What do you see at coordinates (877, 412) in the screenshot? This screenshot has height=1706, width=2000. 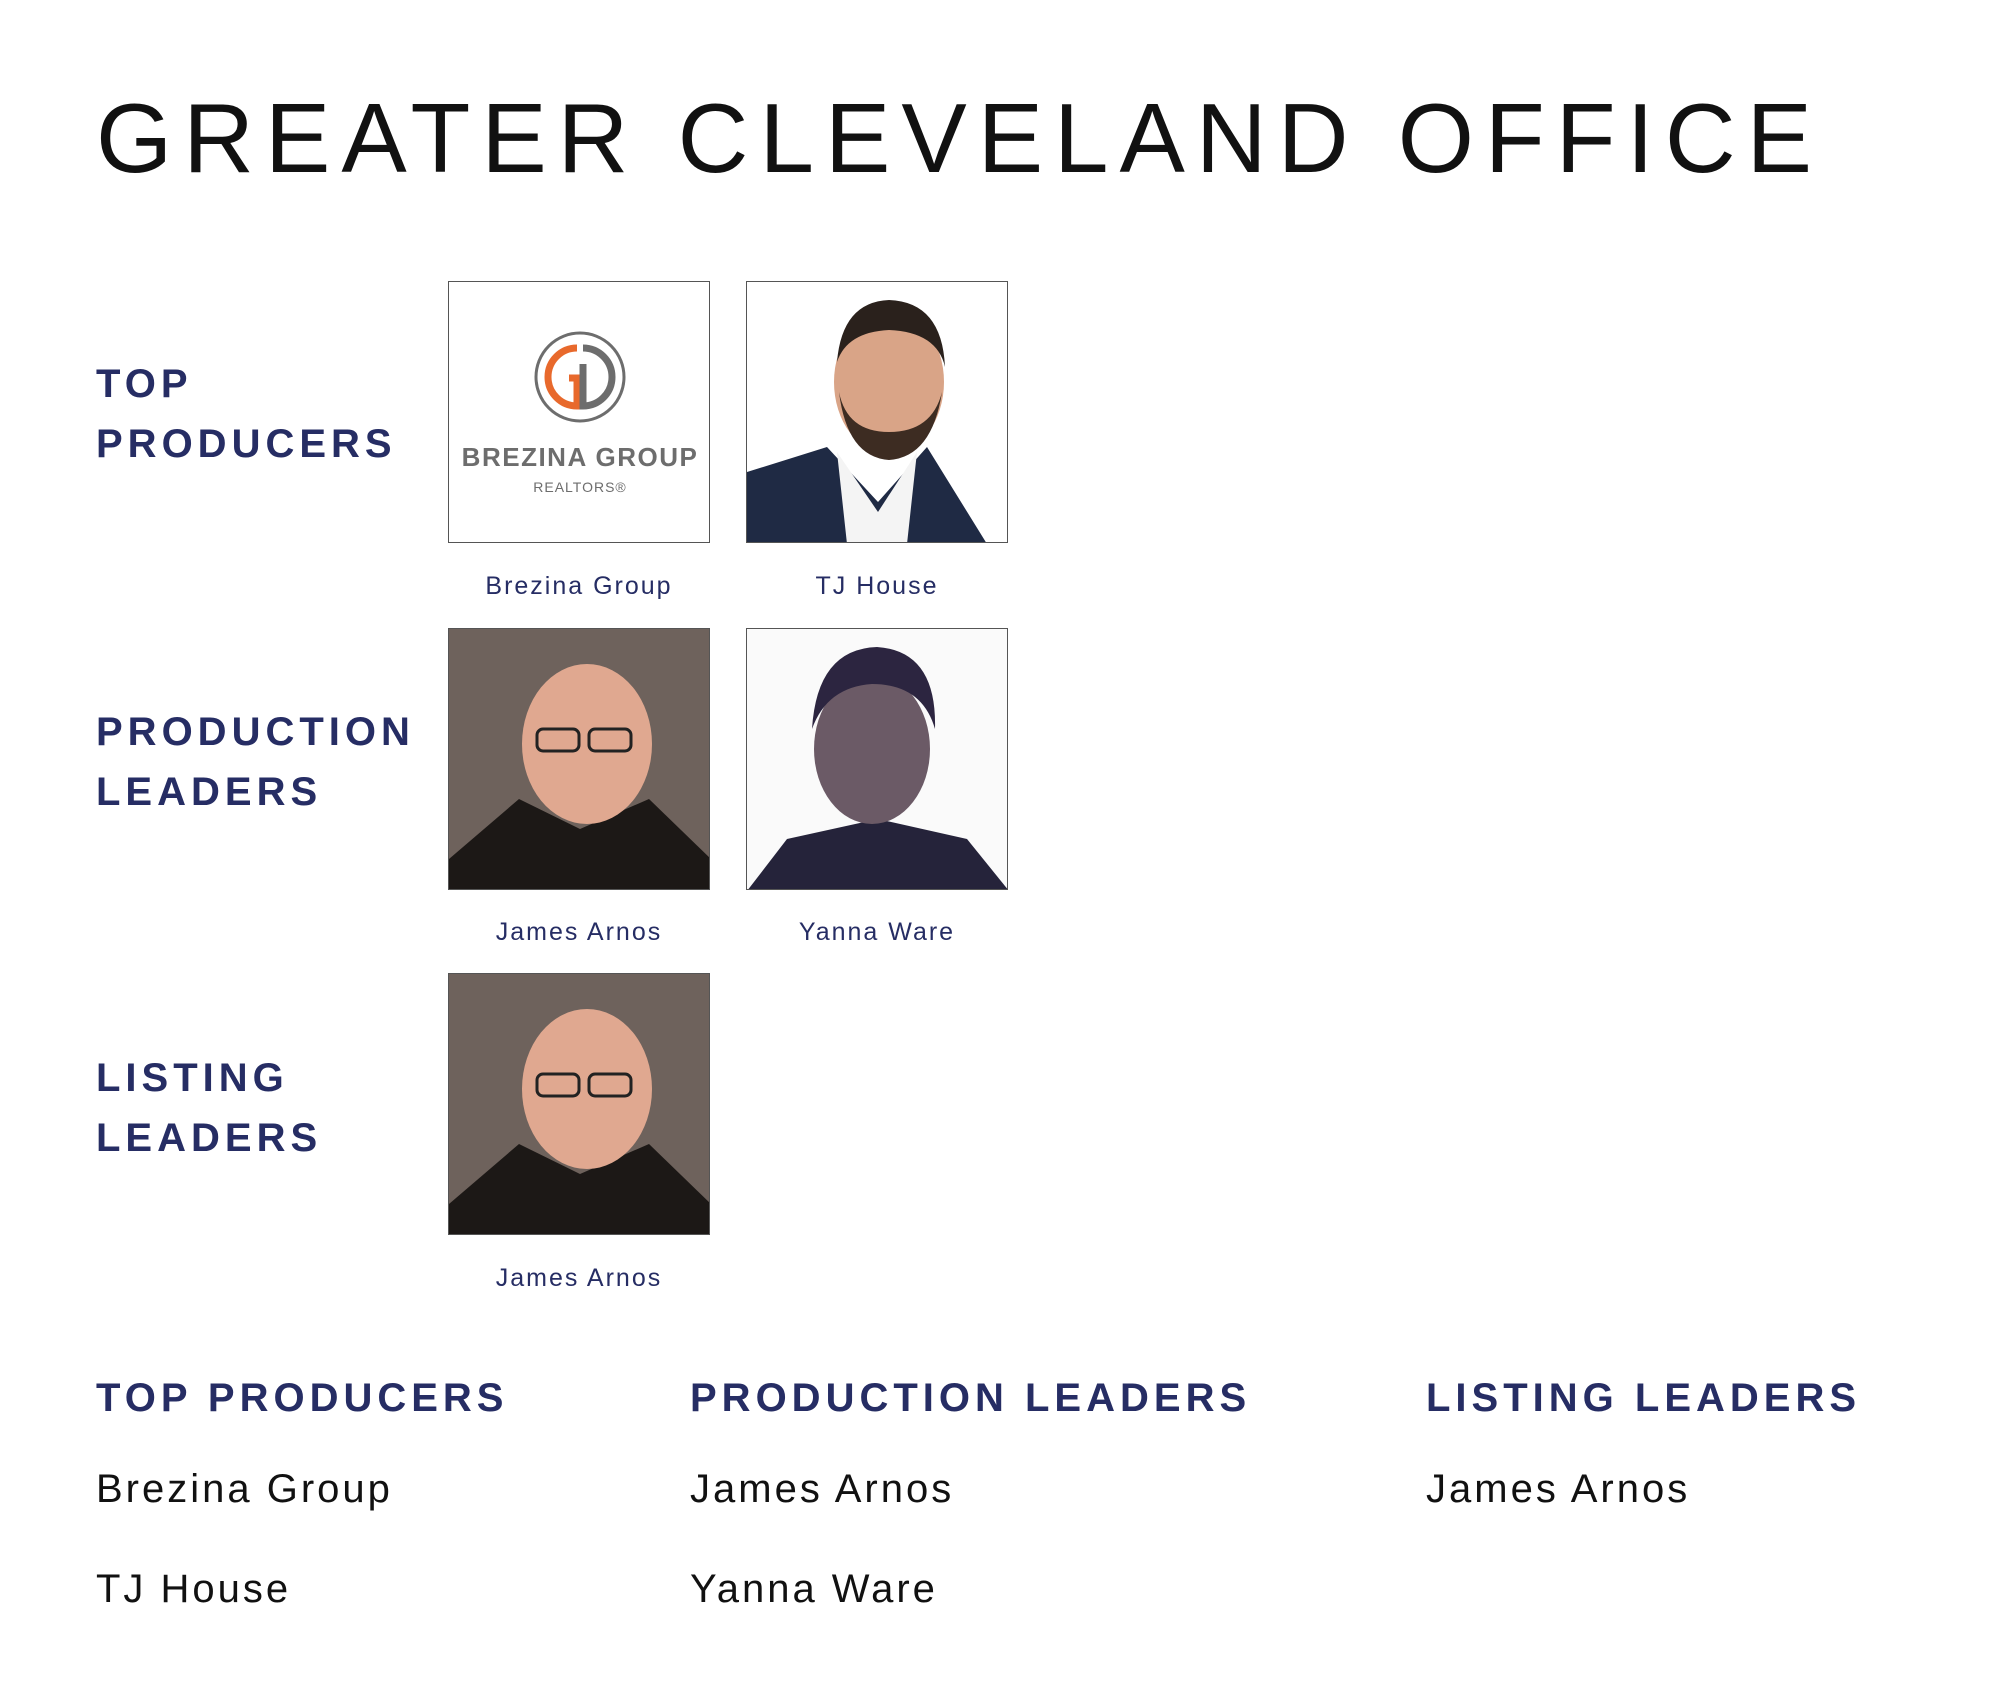 I see `tj-house-photo` at bounding box center [877, 412].